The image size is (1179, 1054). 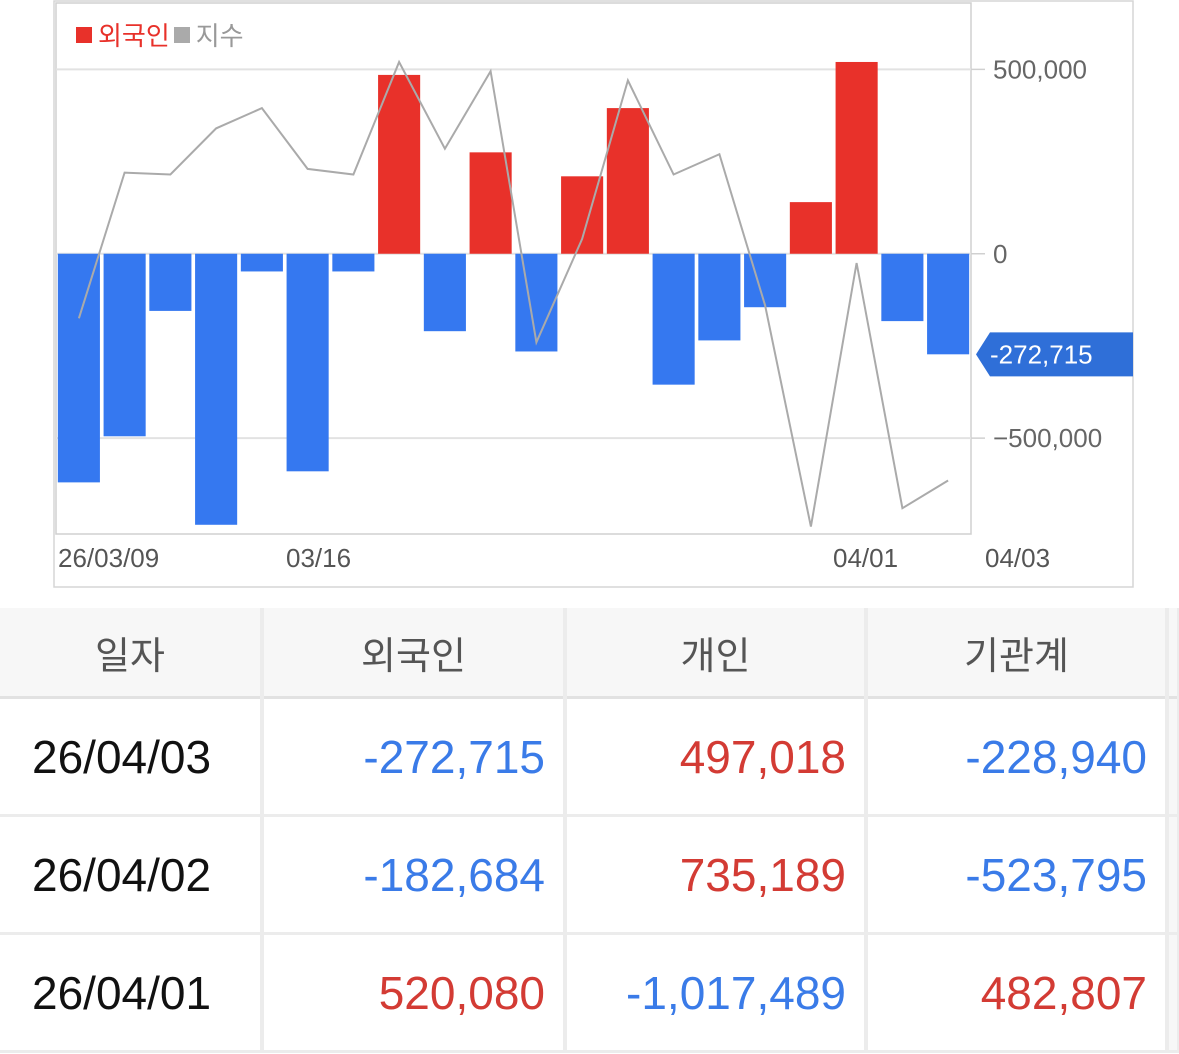 I want to click on legend-item-foreign: 외국인, so click(x=123, y=34).